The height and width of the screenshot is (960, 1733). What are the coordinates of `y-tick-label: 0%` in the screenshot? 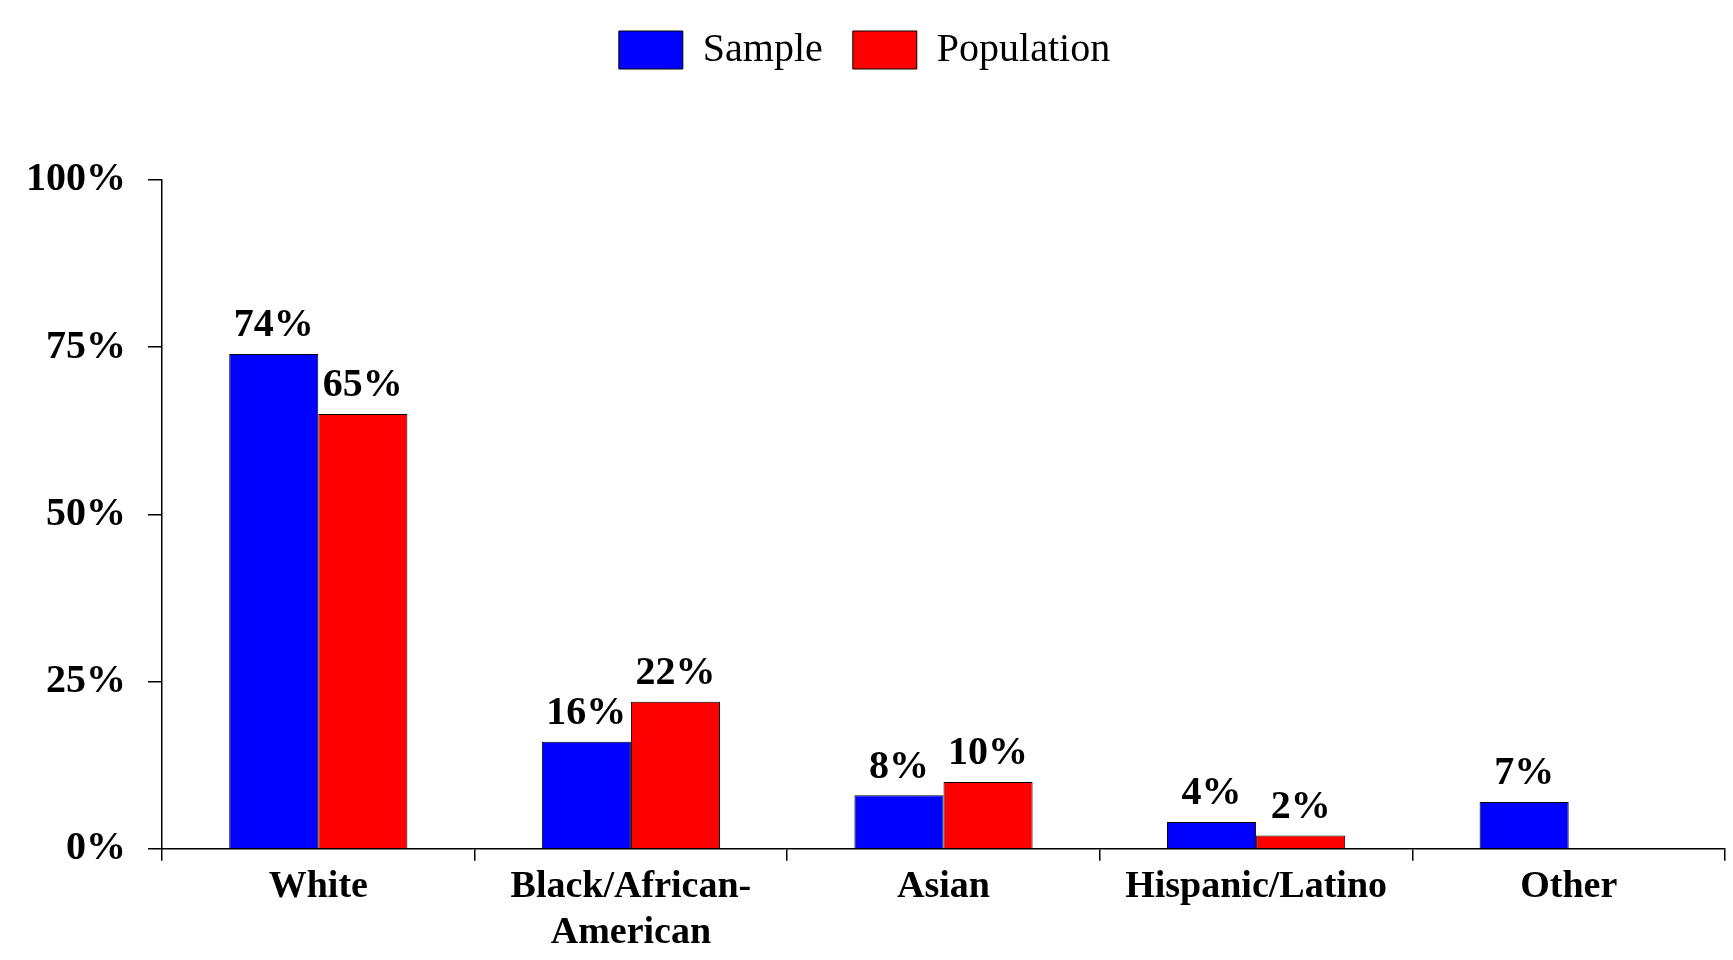 It's located at (96, 846).